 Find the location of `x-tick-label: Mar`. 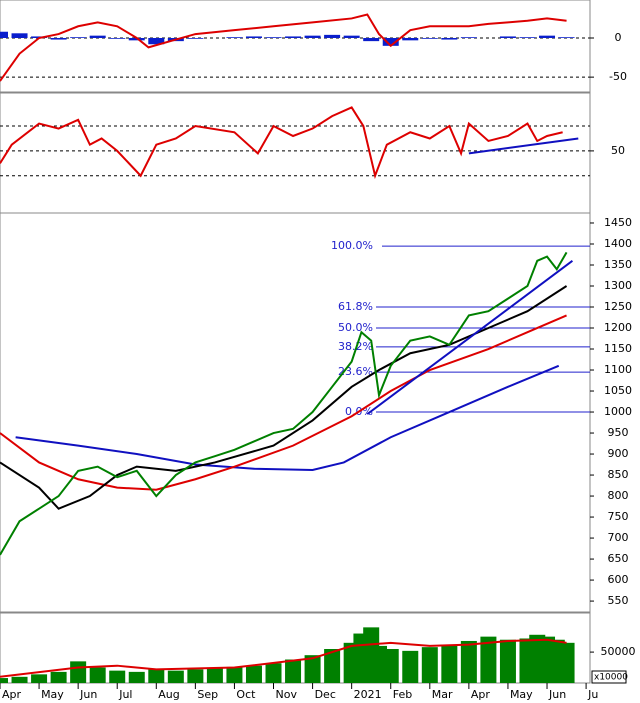

x-tick-label: Mar is located at coordinates (442, 694).